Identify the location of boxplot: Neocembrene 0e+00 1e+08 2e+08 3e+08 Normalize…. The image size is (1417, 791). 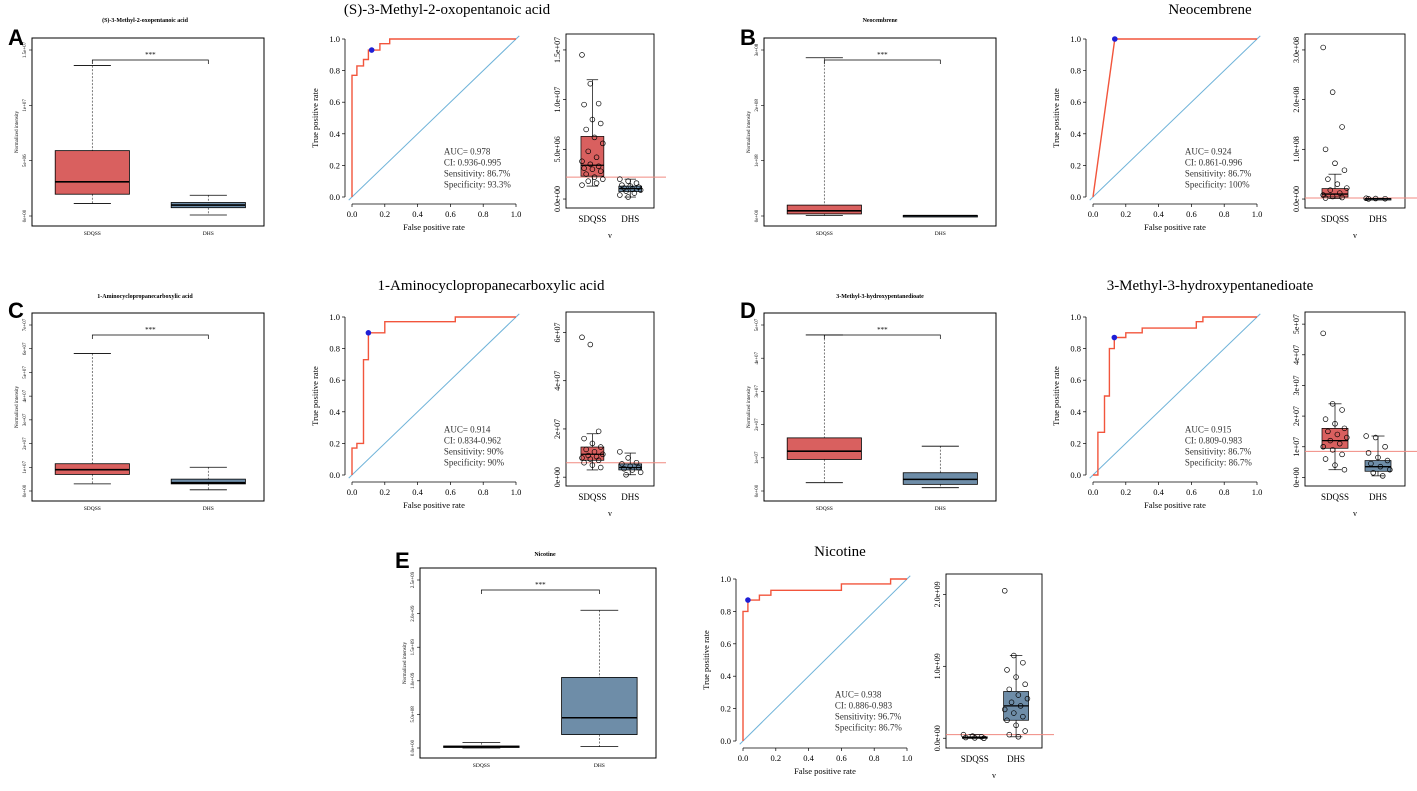
(872, 127).